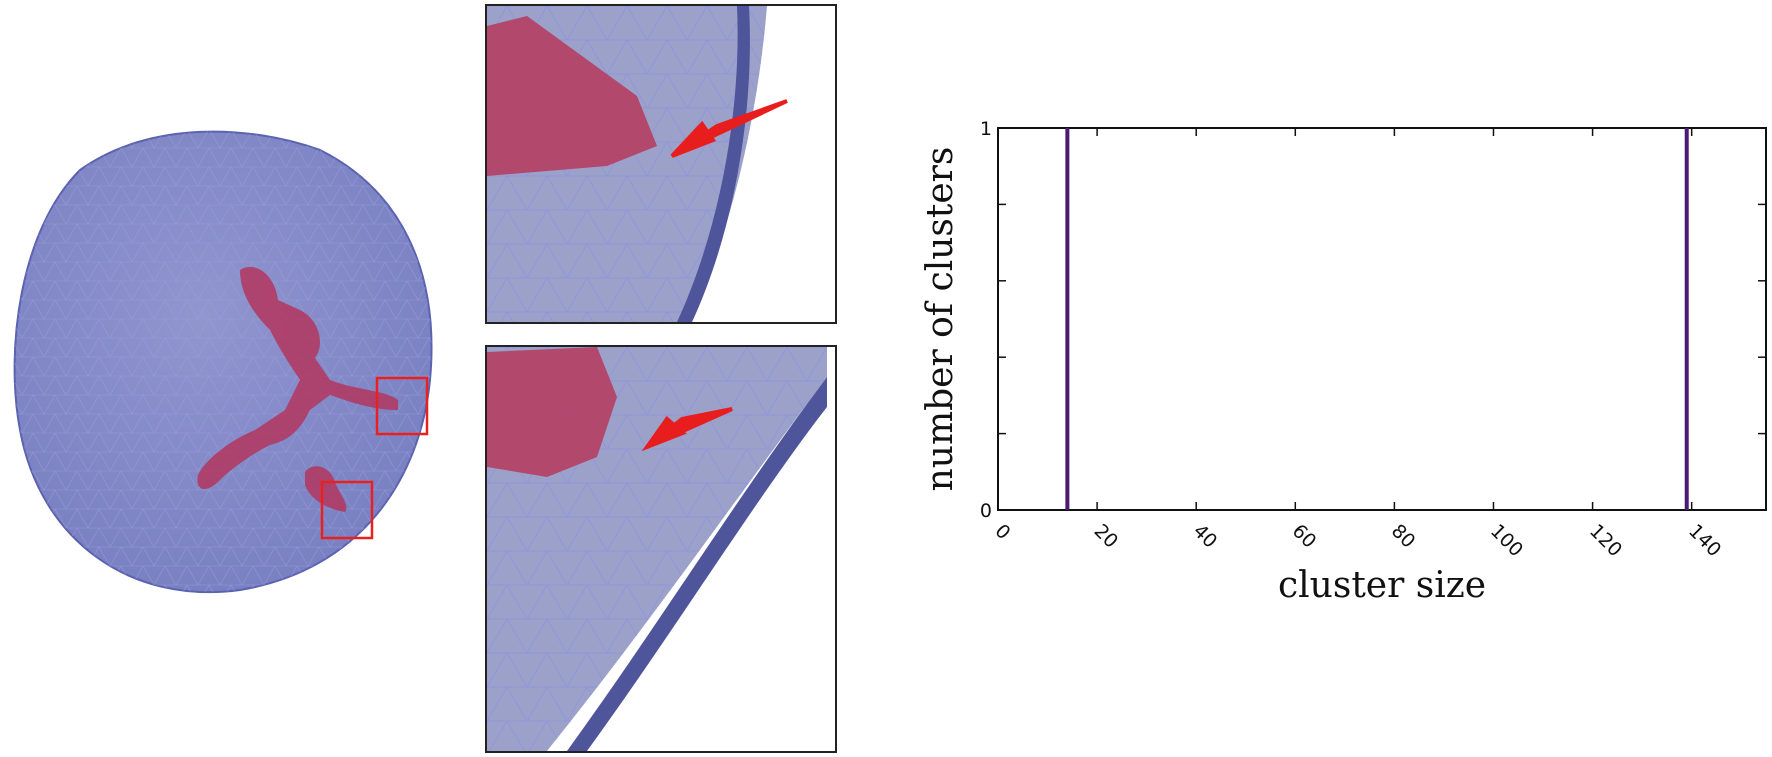  What do you see at coordinates (1382, 585) in the screenshot?
I see `x-axis-title: cluster size` at bounding box center [1382, 585].